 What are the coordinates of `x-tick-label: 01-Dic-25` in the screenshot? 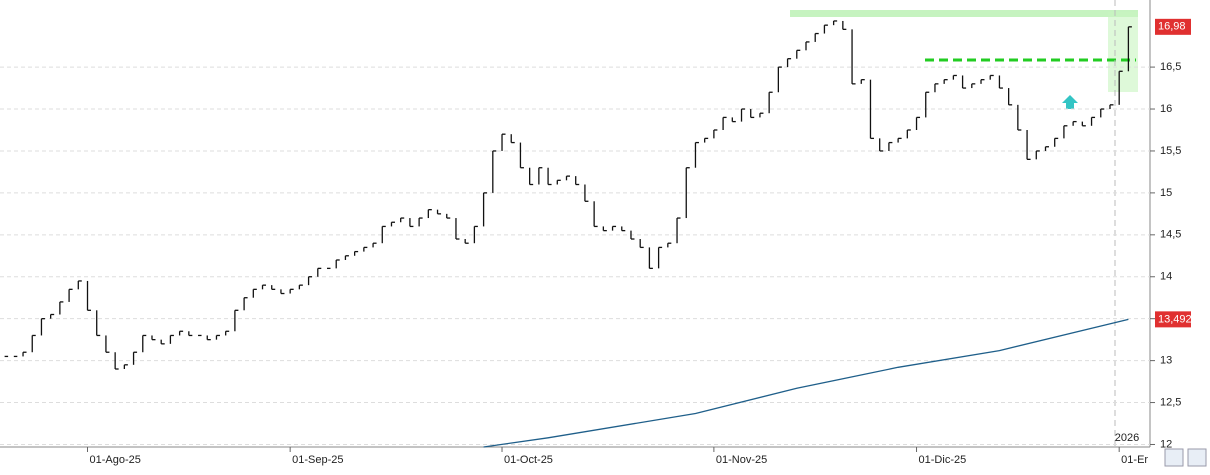 It's located at (943, 460).